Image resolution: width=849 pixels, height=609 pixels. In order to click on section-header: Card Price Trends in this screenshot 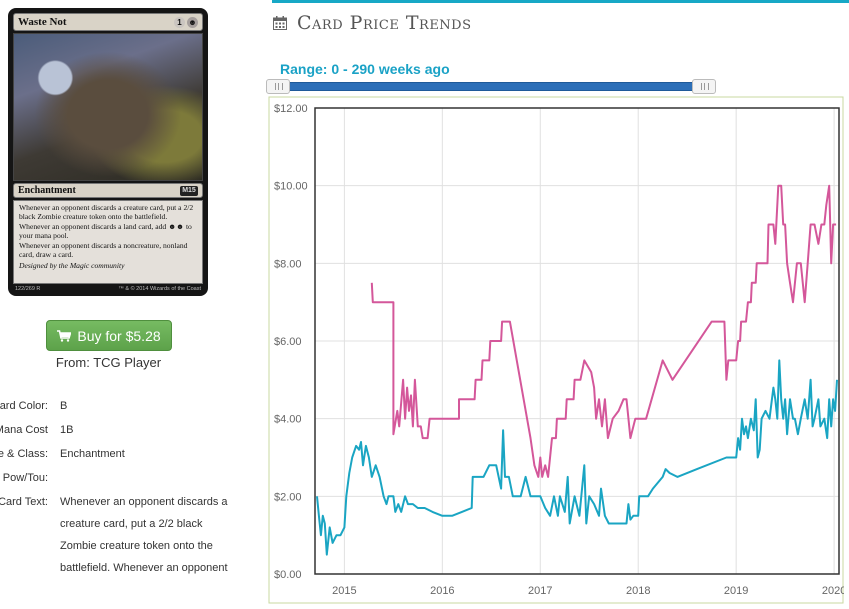, I will do `click(372, 23)`.